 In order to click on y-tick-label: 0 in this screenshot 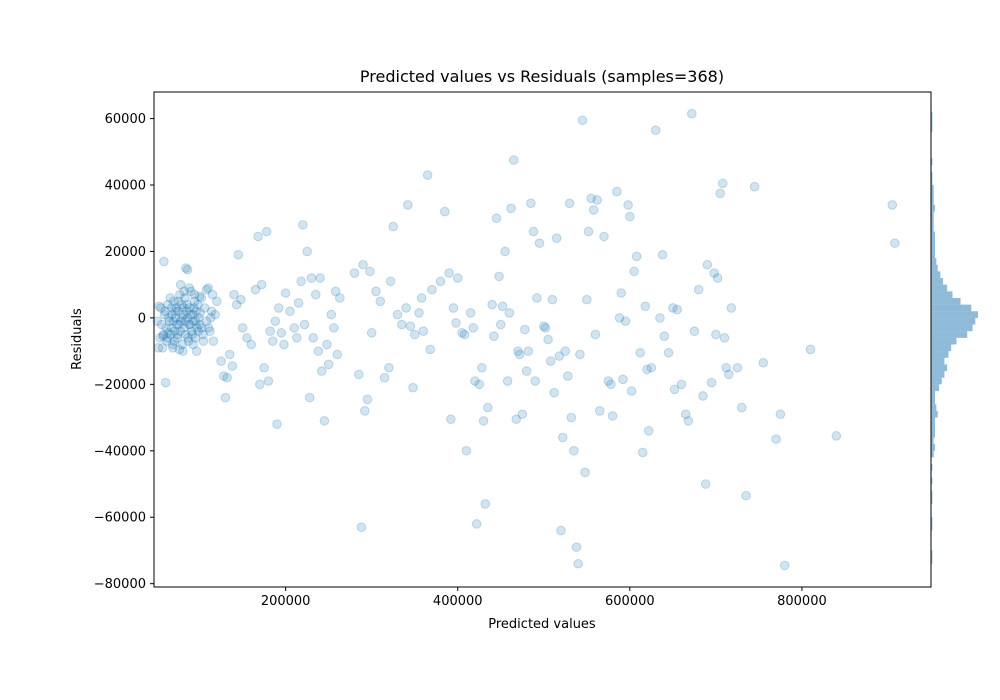, I will do `click(142, 318)`.